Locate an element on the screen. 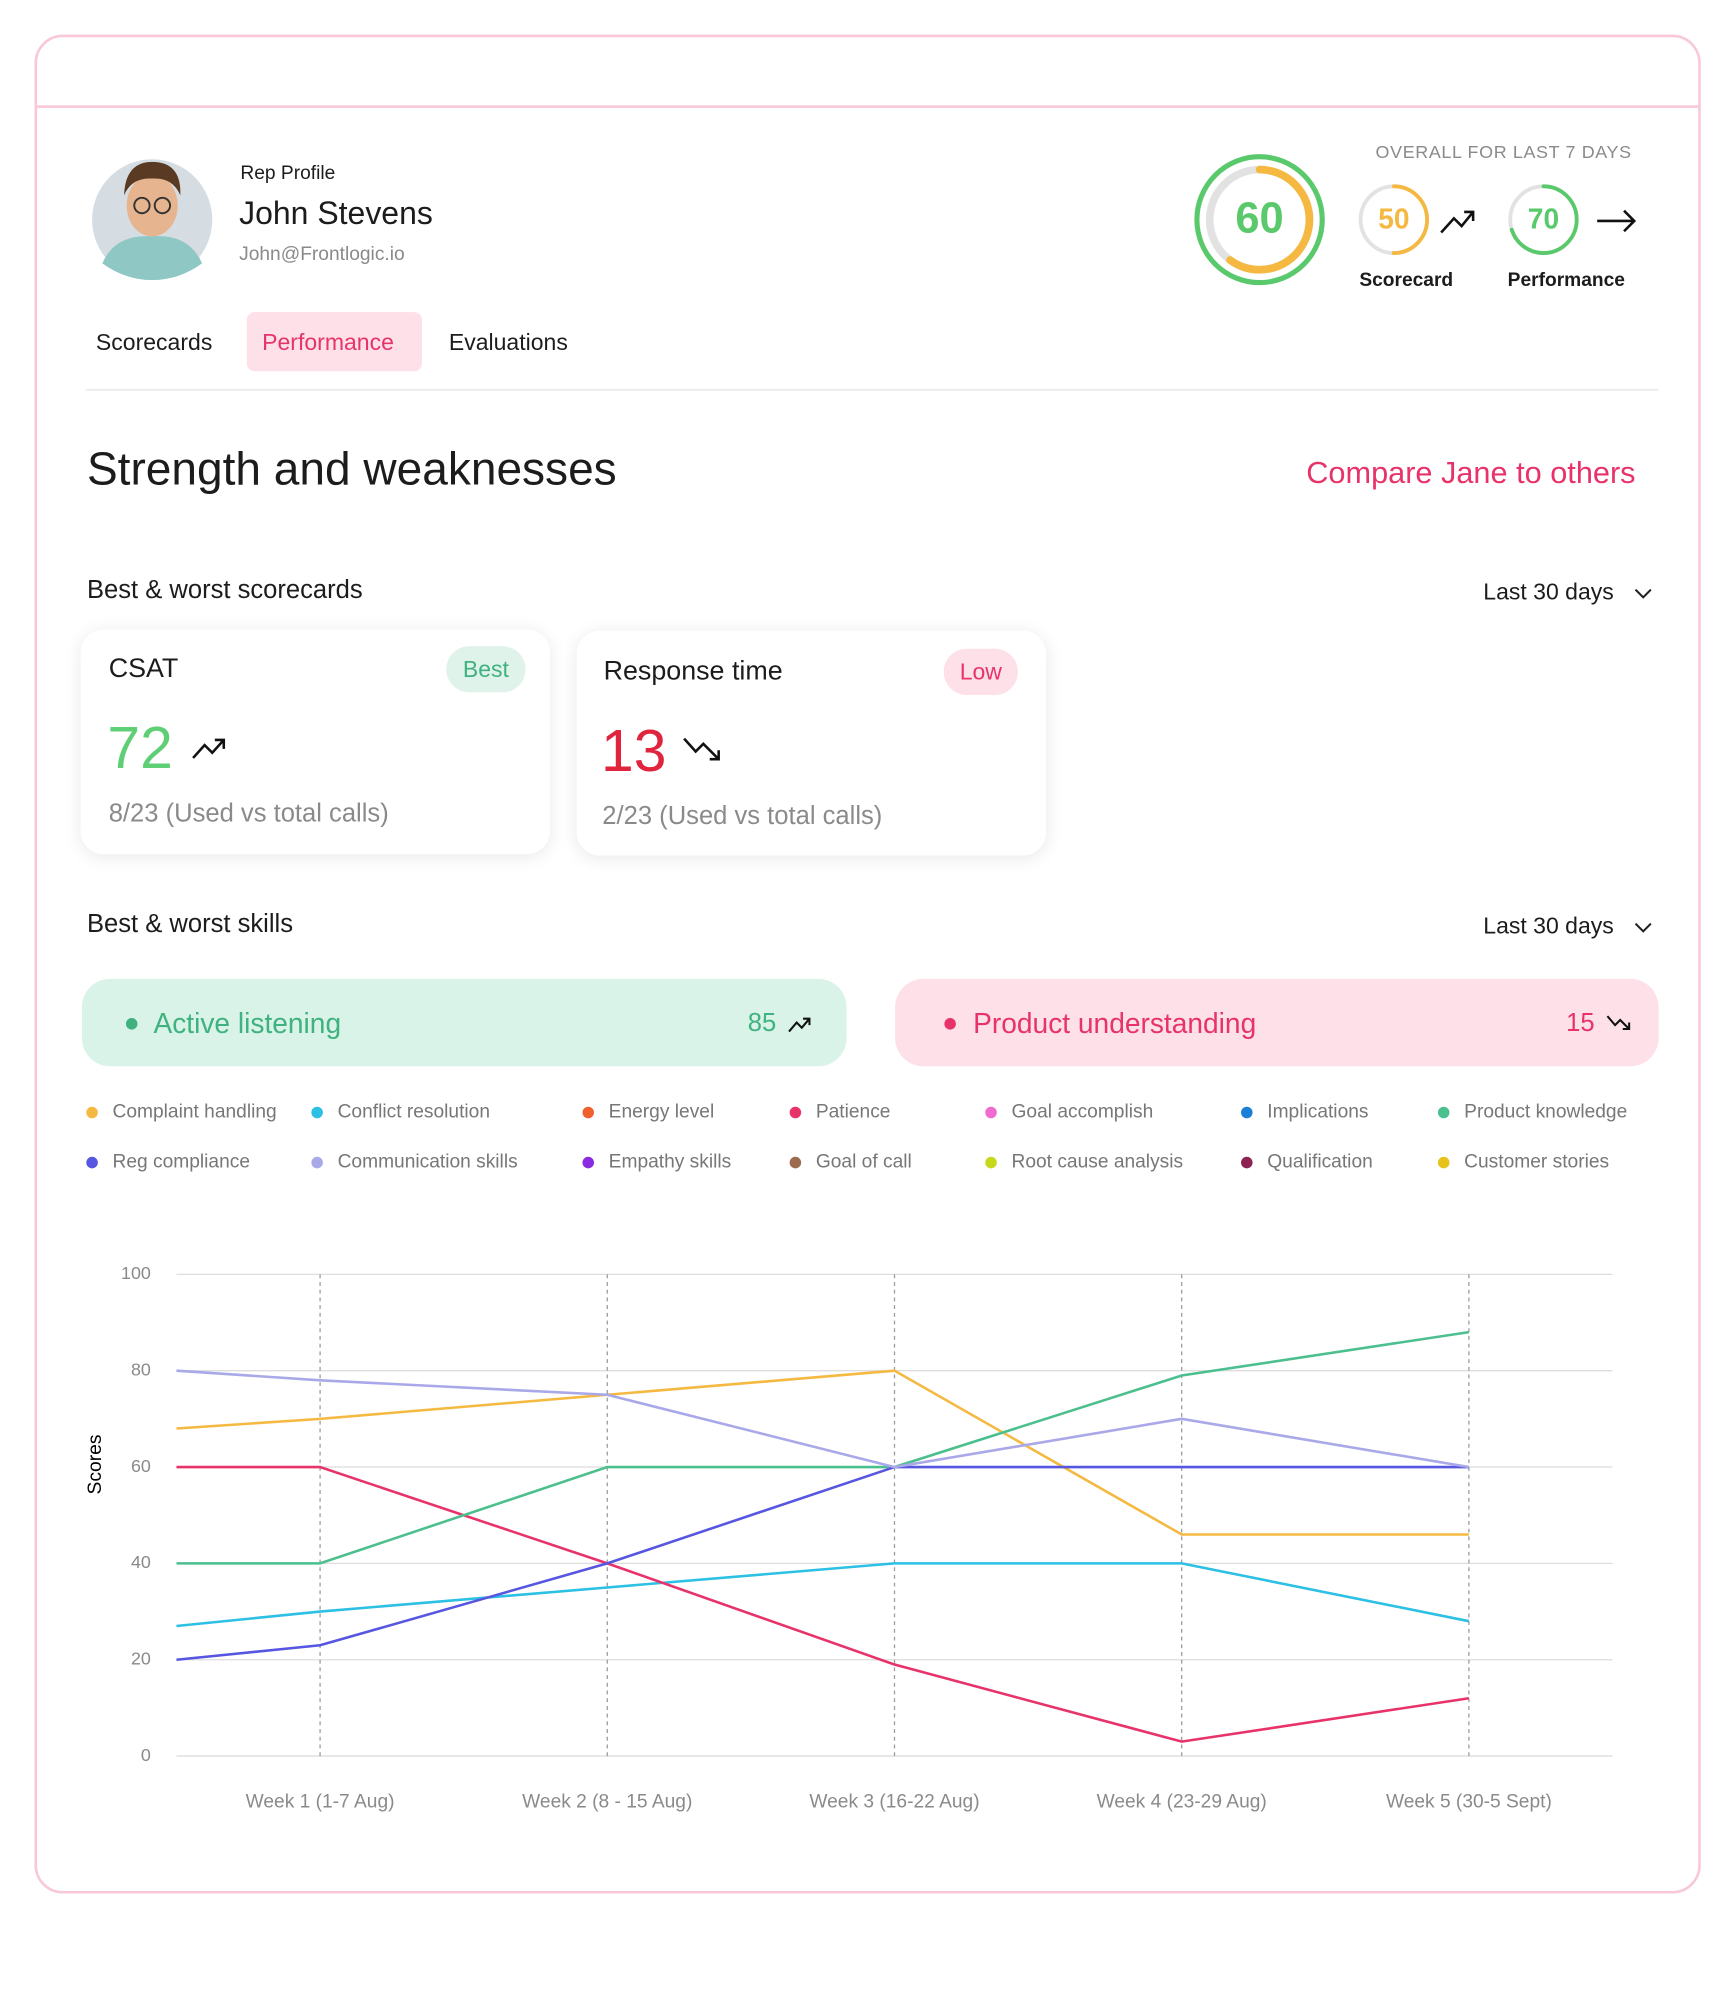 This screenshot has height=2004, width=1734. tab-active: Performance is located at coordinates (328, 342).